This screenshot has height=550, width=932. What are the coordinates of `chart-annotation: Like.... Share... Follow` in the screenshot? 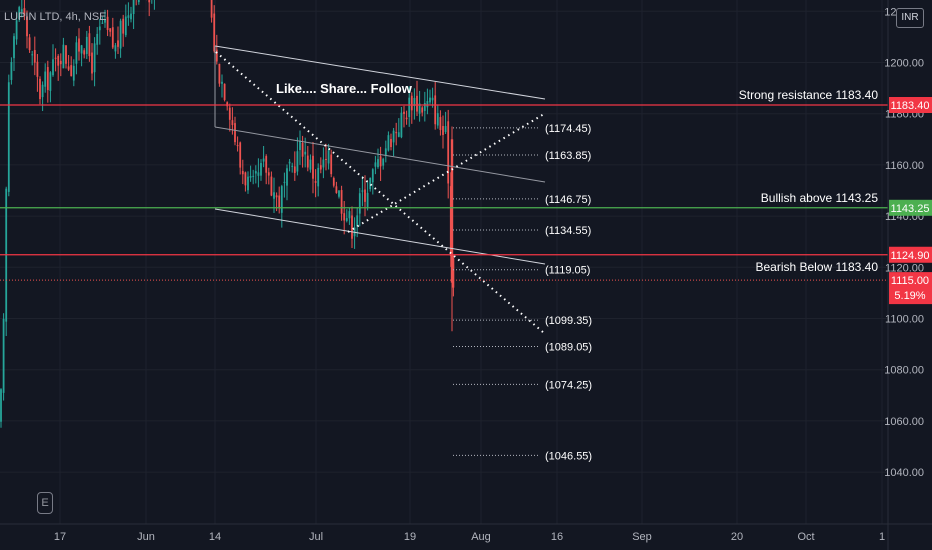 It's located at (344, 88).